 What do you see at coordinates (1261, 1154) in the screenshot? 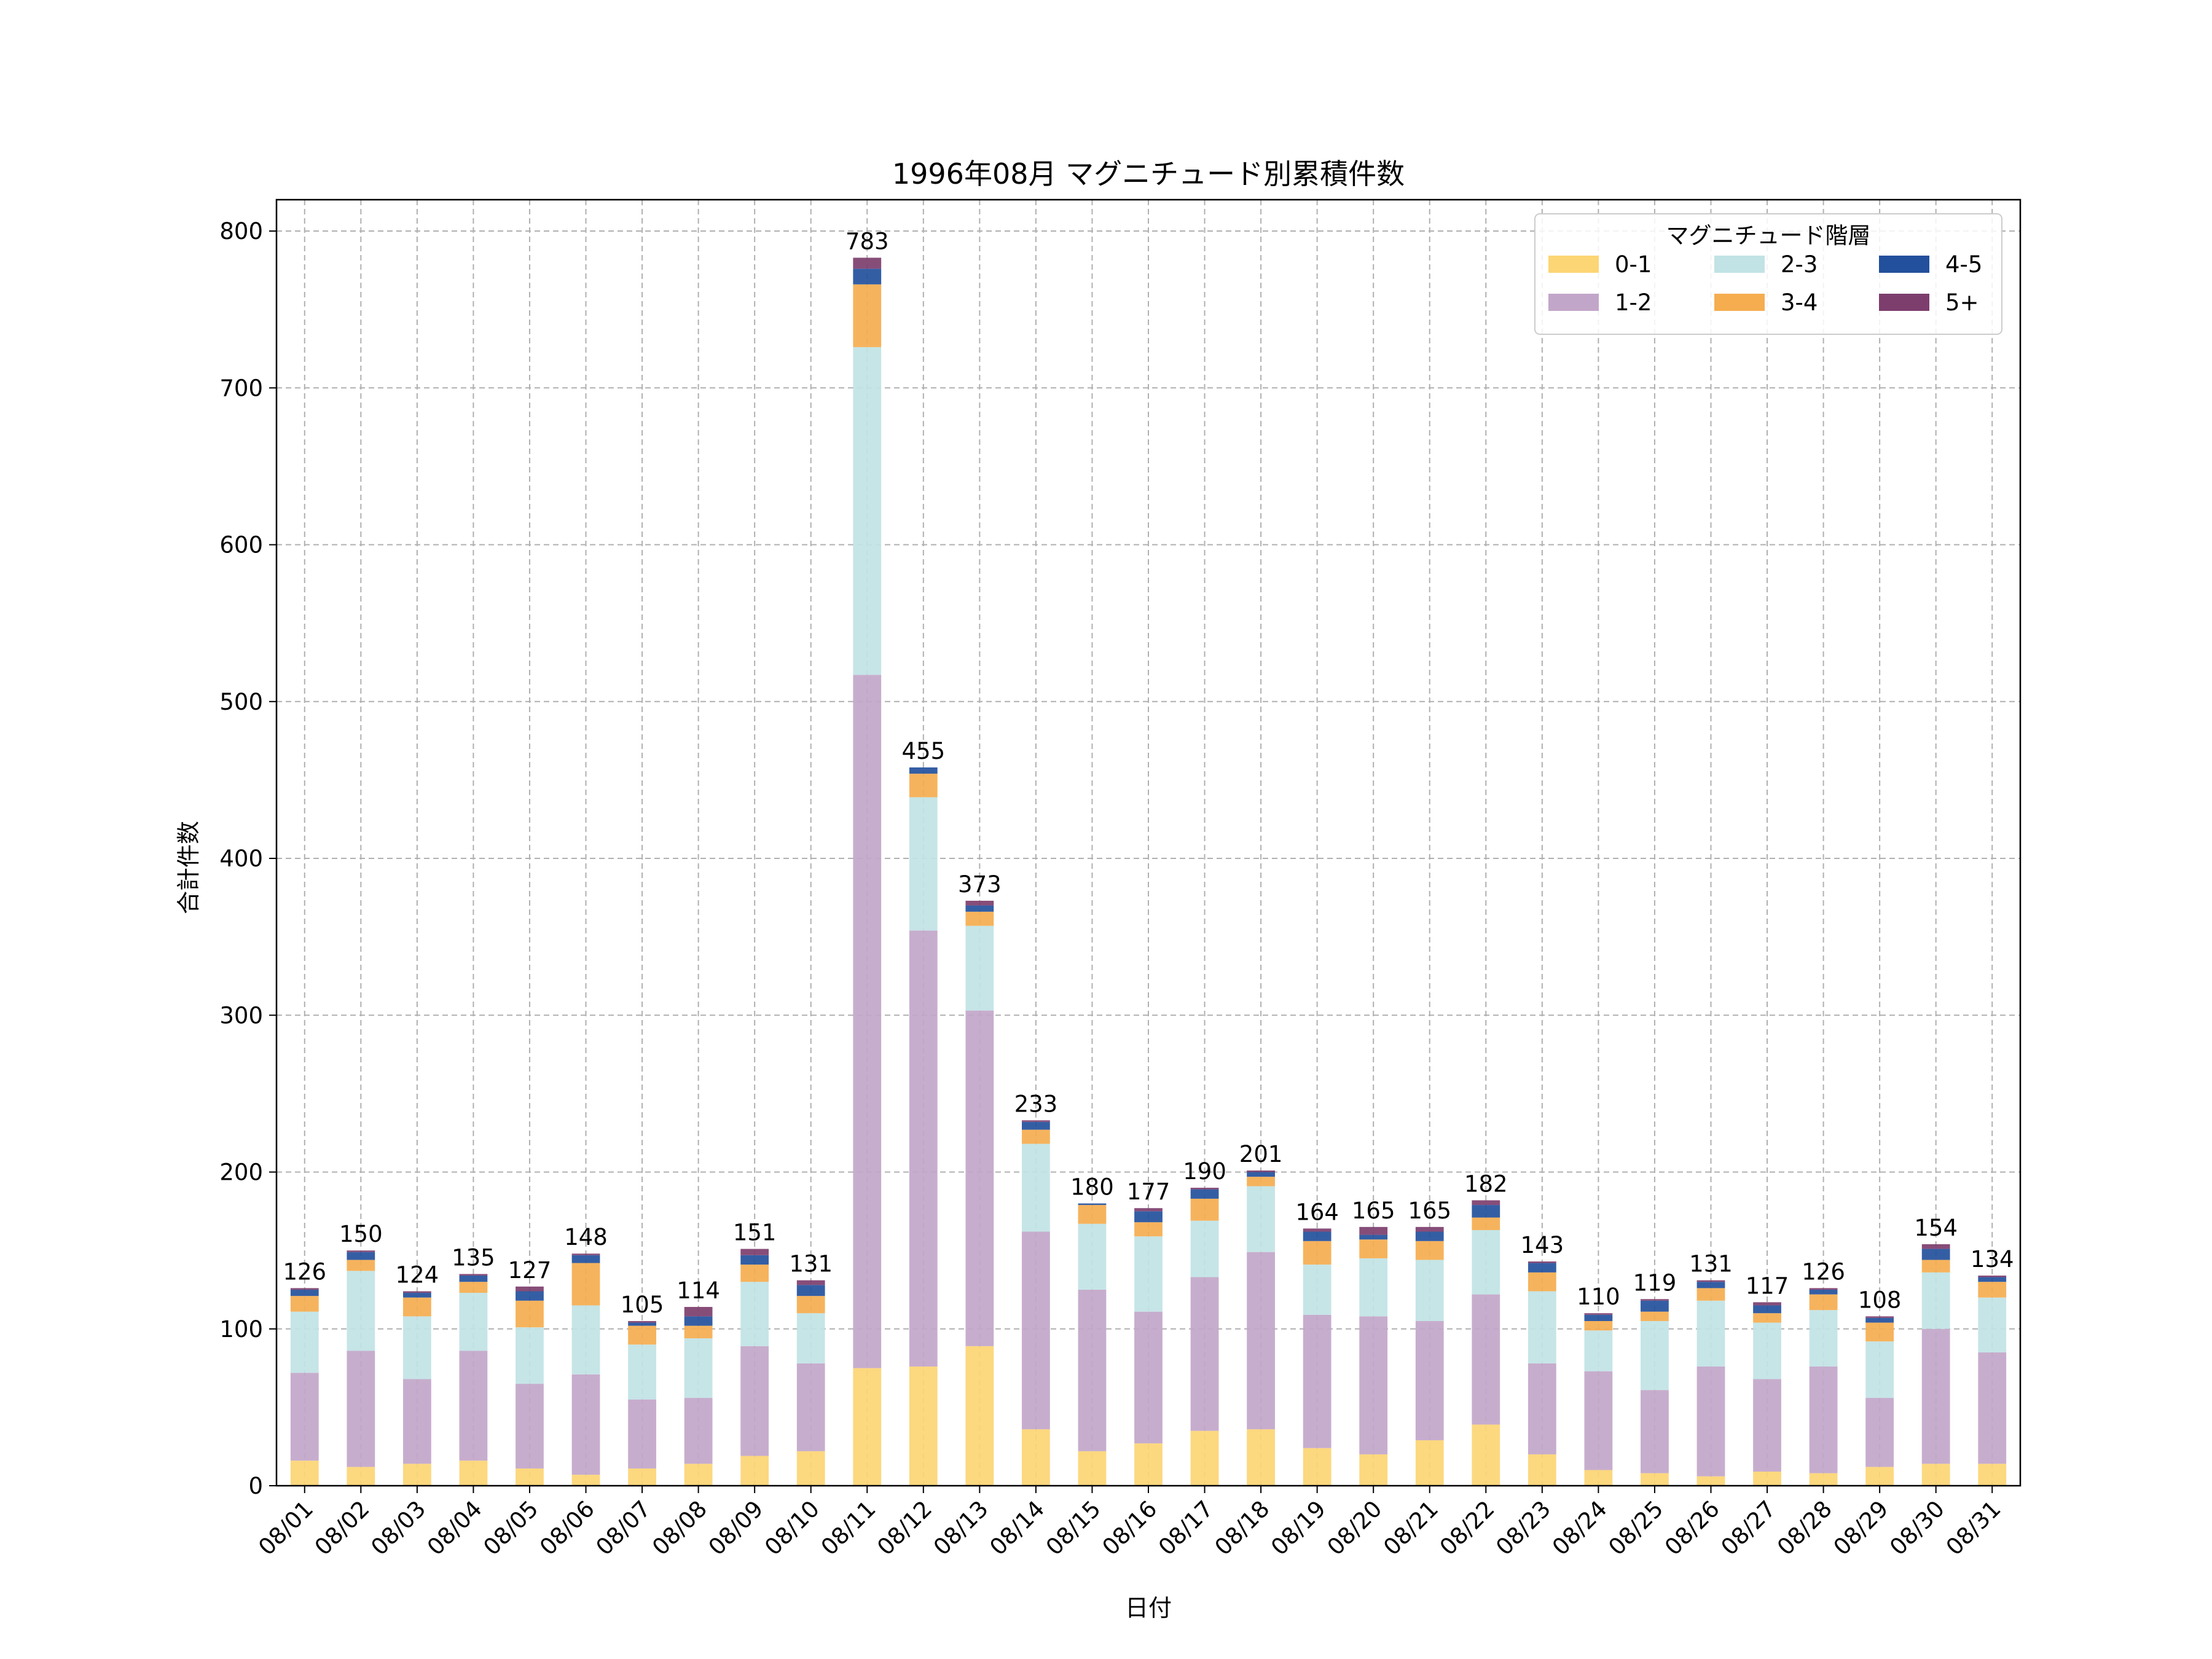
I see `bar-total-label: 201` at bounding box center [1261, 1154].